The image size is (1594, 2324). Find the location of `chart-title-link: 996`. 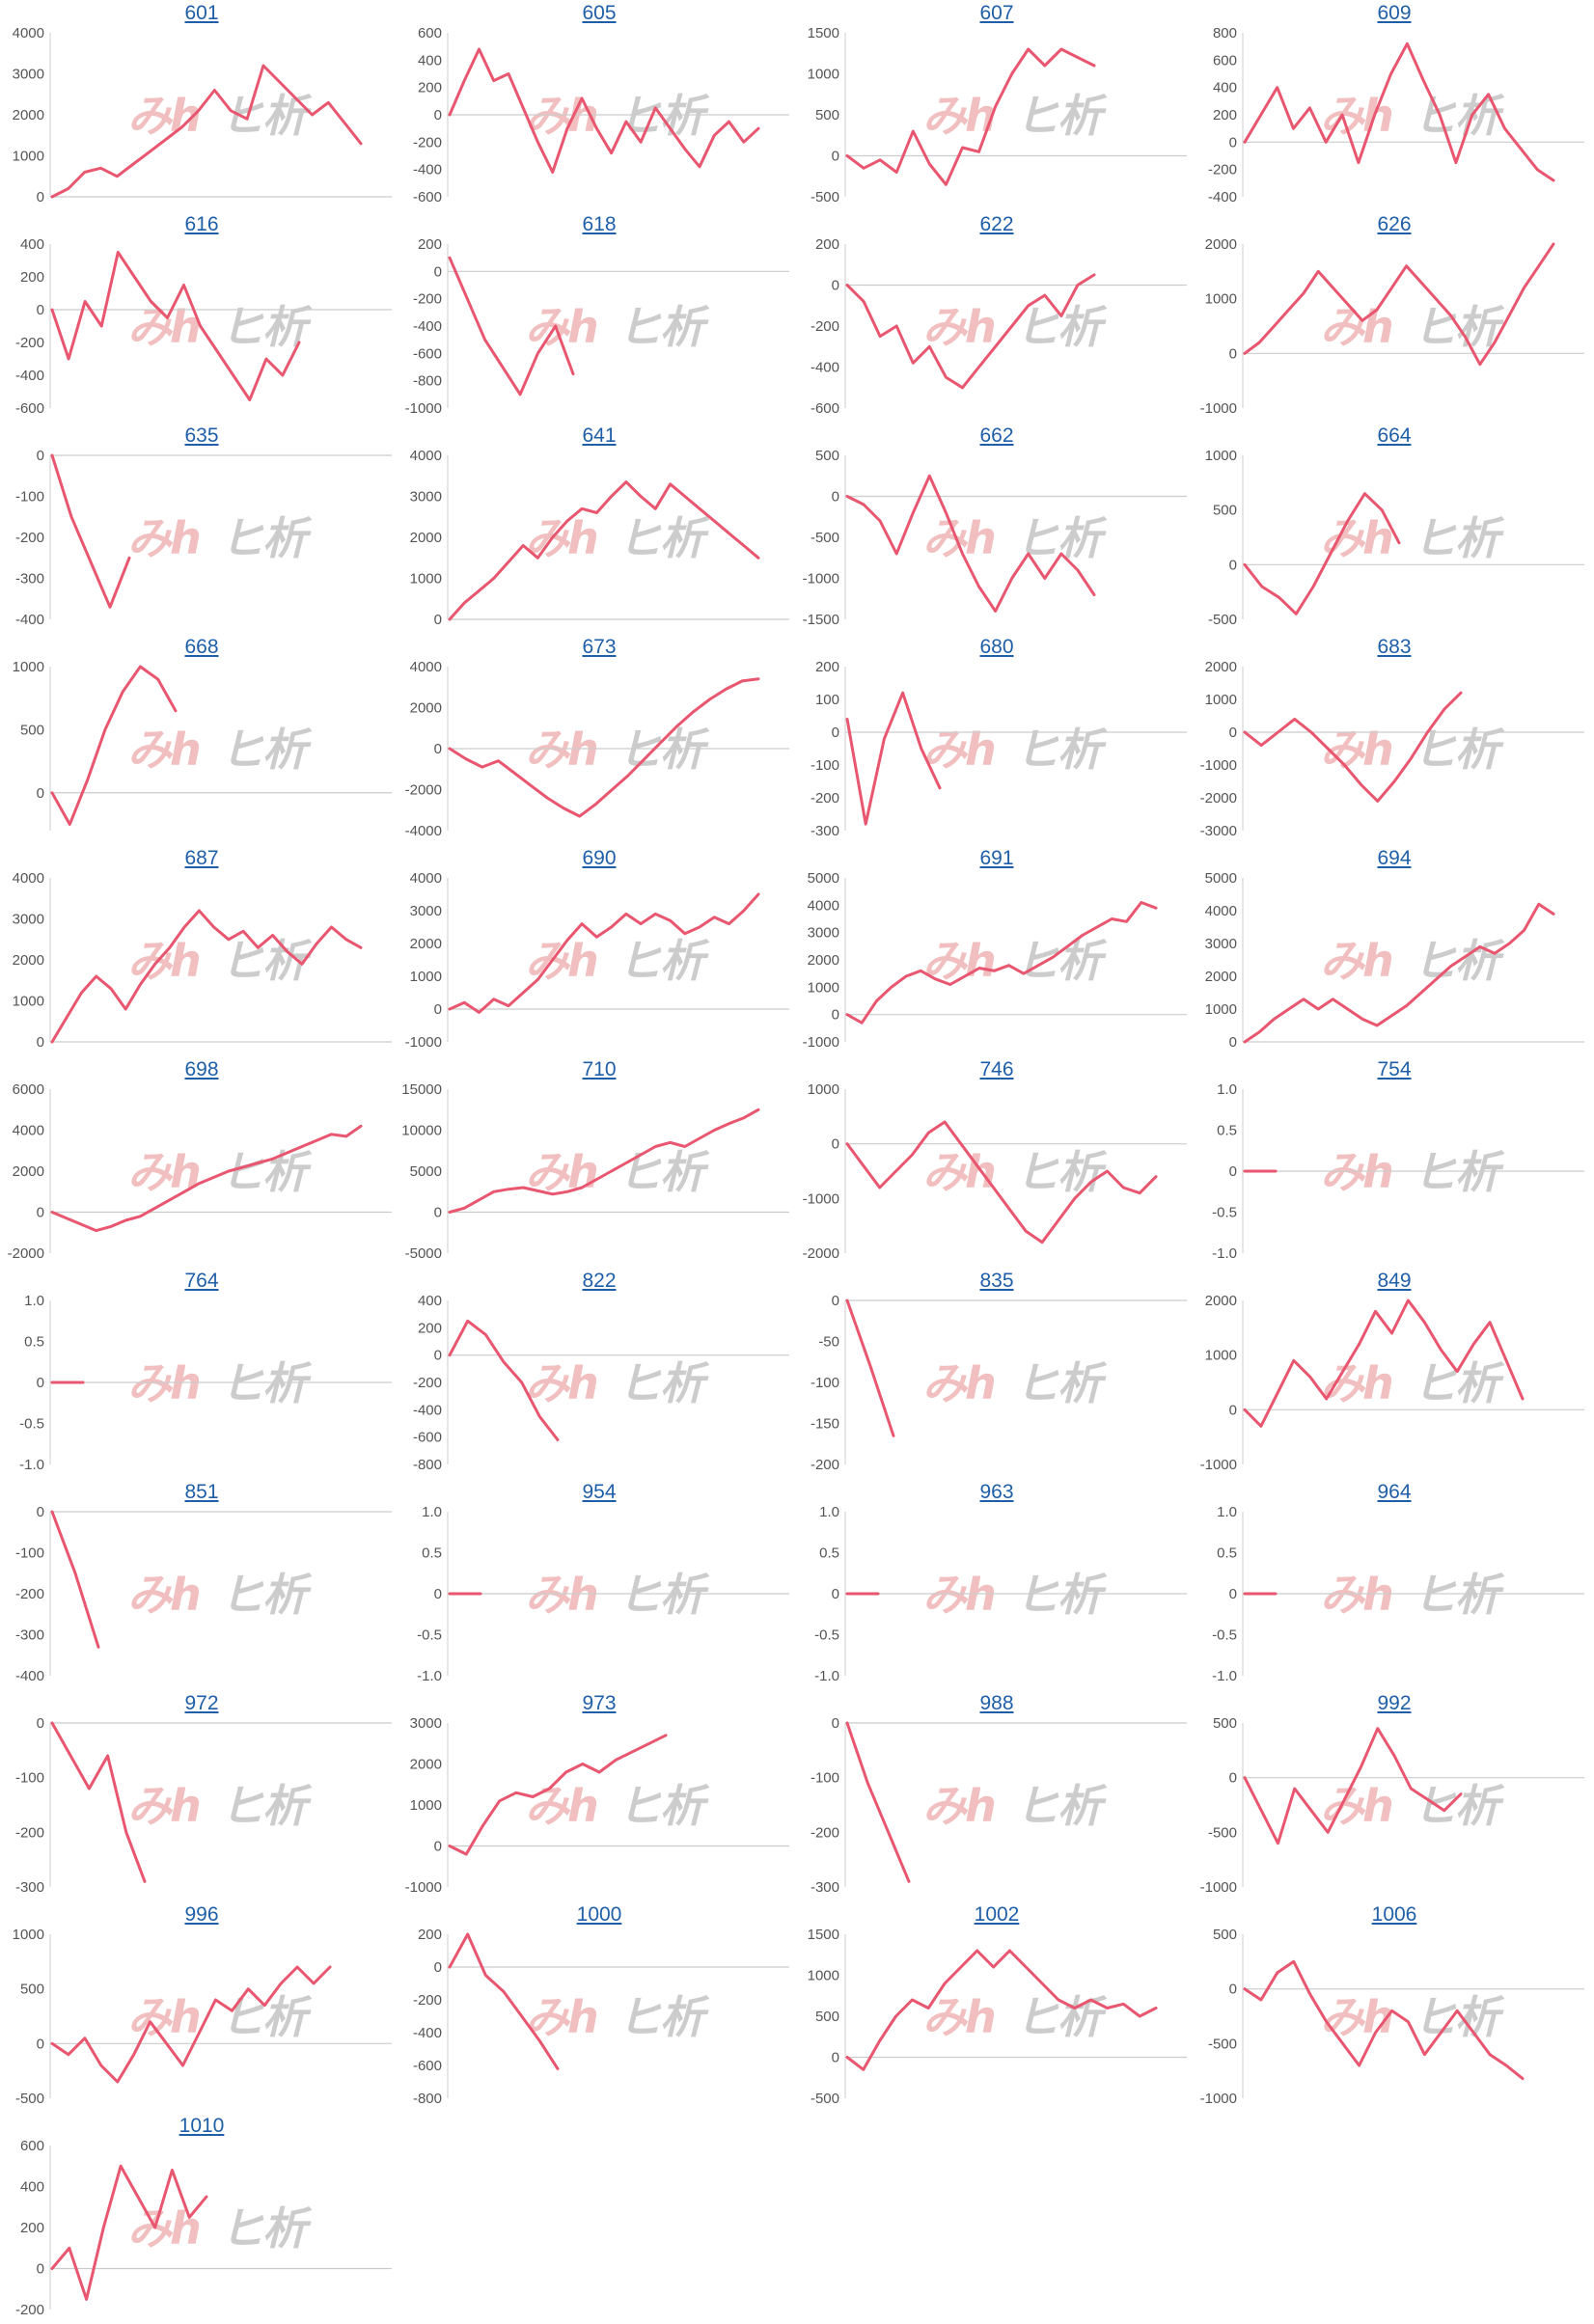

chart-title-link: 996 is located at coordinates (201, 1914).